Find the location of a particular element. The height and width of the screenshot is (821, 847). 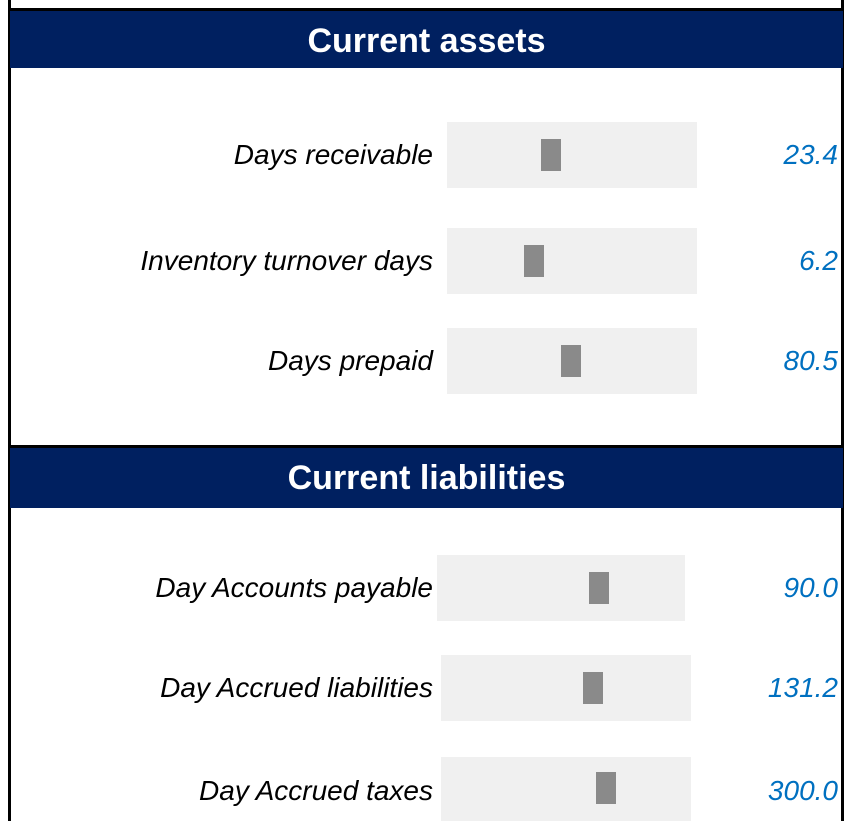

row-value: 23.4 is located at coordinates (811, 154).